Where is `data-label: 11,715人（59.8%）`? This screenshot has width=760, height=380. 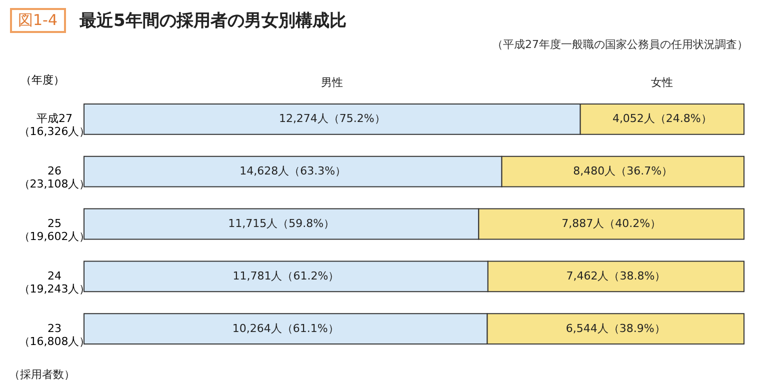
data-label: 11,715人（59.8%） is located at coordinates (281, 223).